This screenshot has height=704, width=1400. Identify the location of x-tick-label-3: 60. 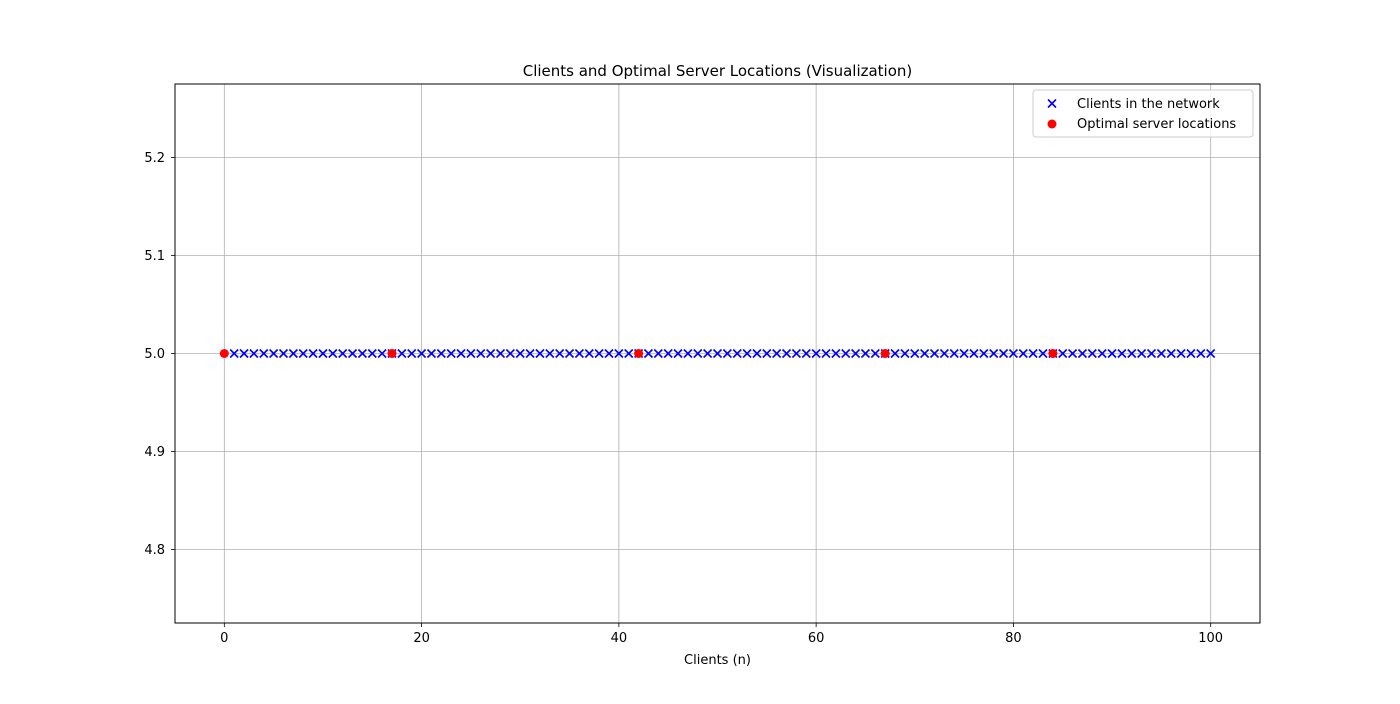
(816, 638).